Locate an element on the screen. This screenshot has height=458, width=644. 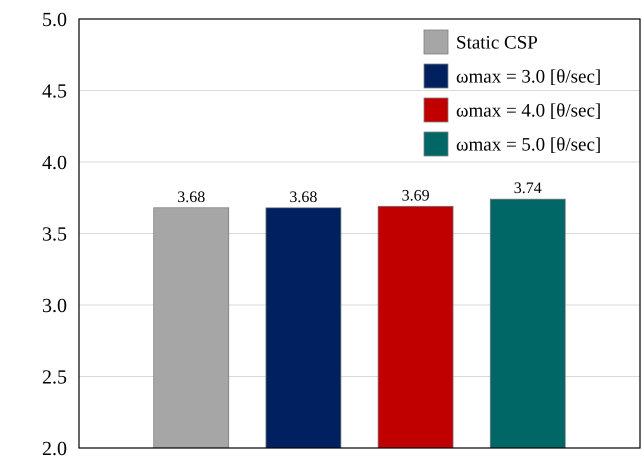
y-tick-label: 5.0 is located at coordinates (54, 20).